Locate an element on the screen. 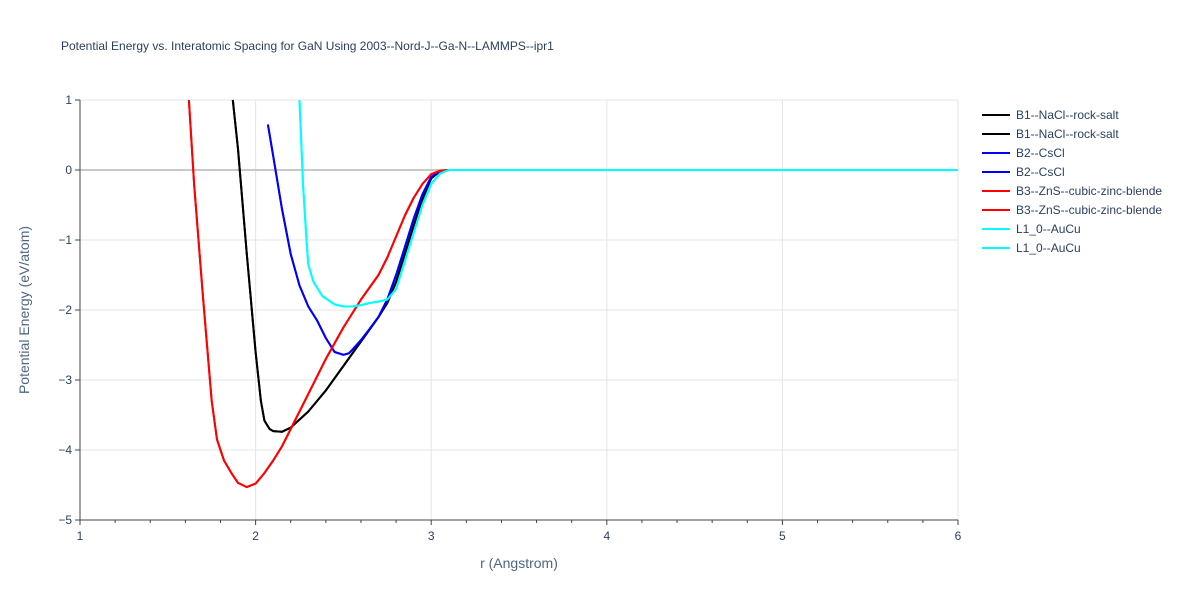  y-tick-label: −3 is located at coordinates (65, 380).